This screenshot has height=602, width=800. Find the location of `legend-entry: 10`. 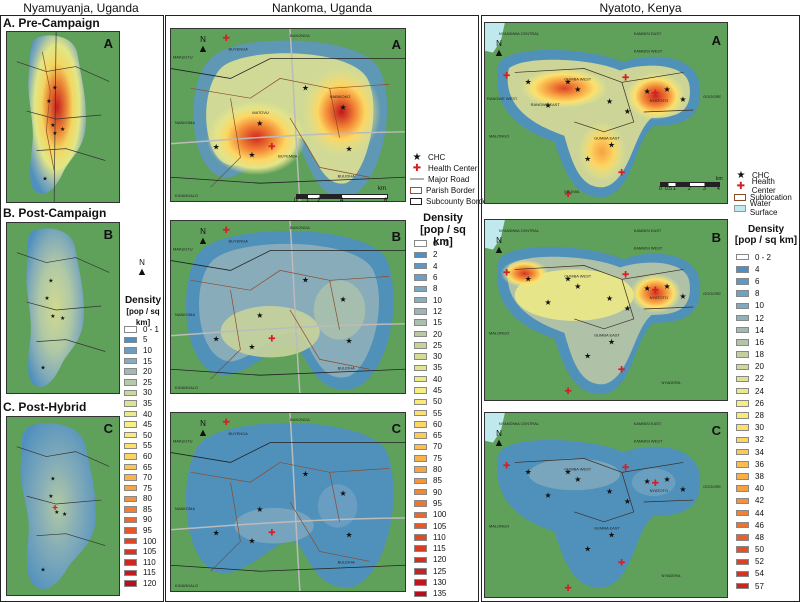

legend-entry: 10 is located at coordinates (753, 306).